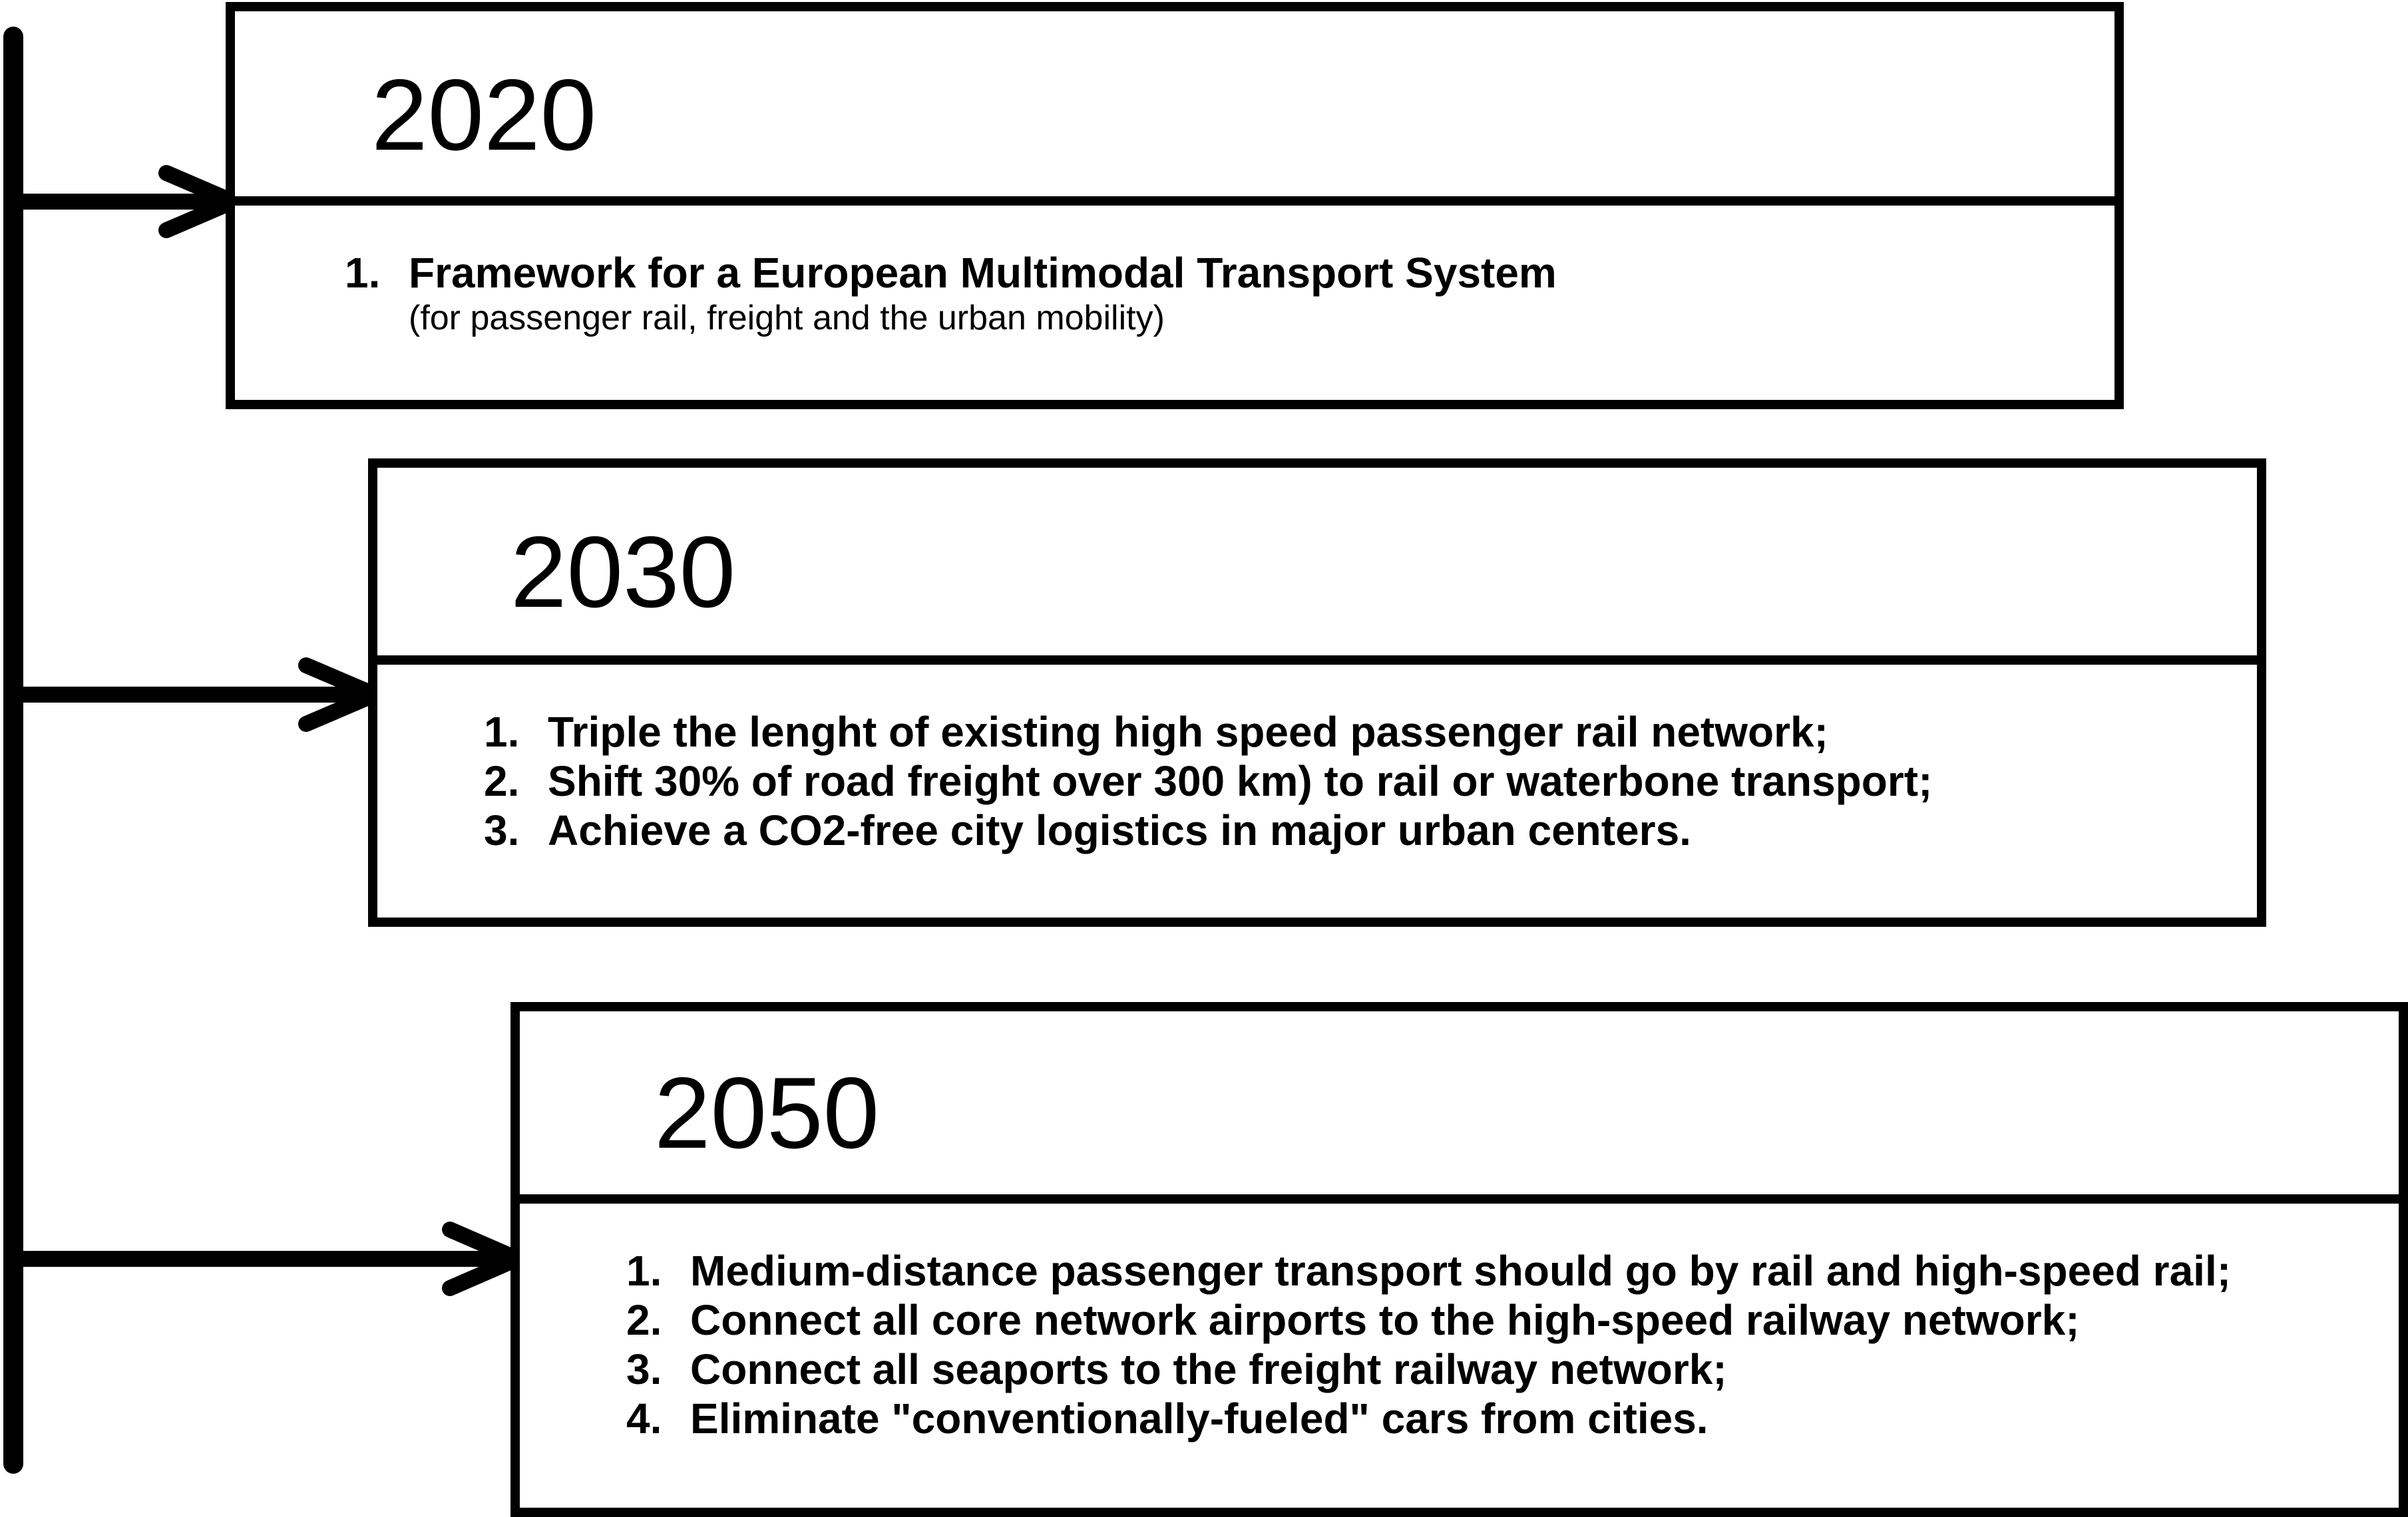 The image size is (2408, 1517). What do you see at coordinates (1317, 566) in the screenshot?
I see `milestone-2030-header: 2030` at bounding box center [1317, 566].